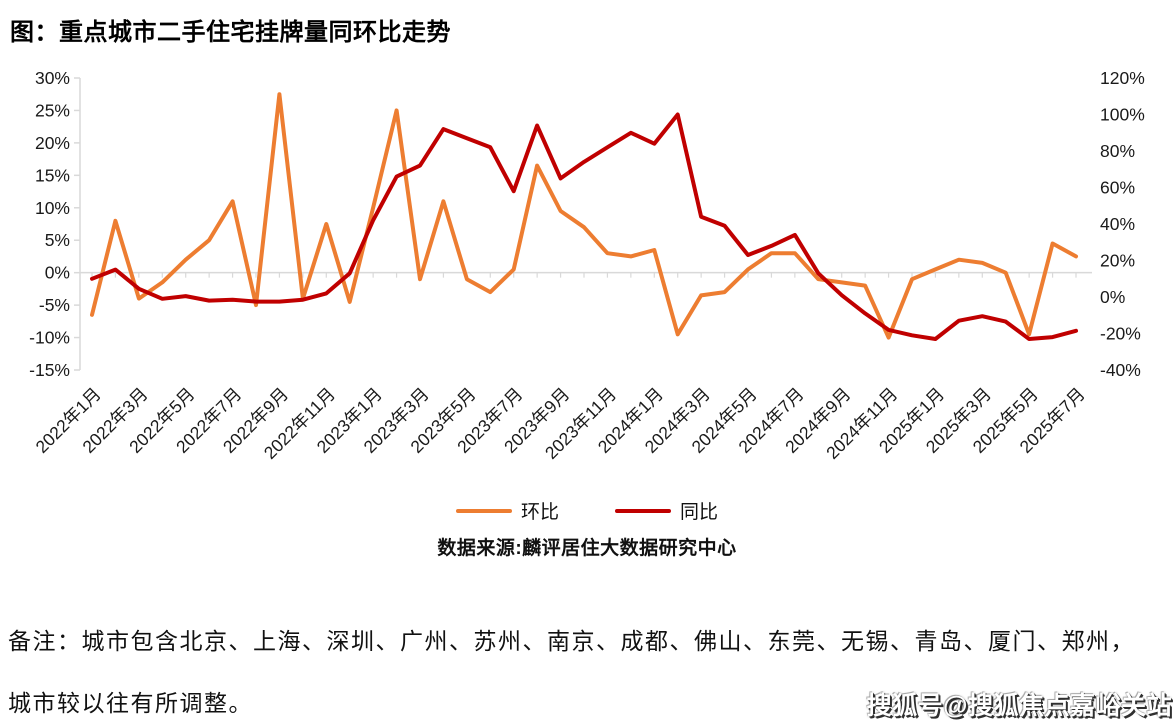  Describe the element at coordinates (52, 208) in the screenshot. I see `left-axis-label: 10%` at that location.